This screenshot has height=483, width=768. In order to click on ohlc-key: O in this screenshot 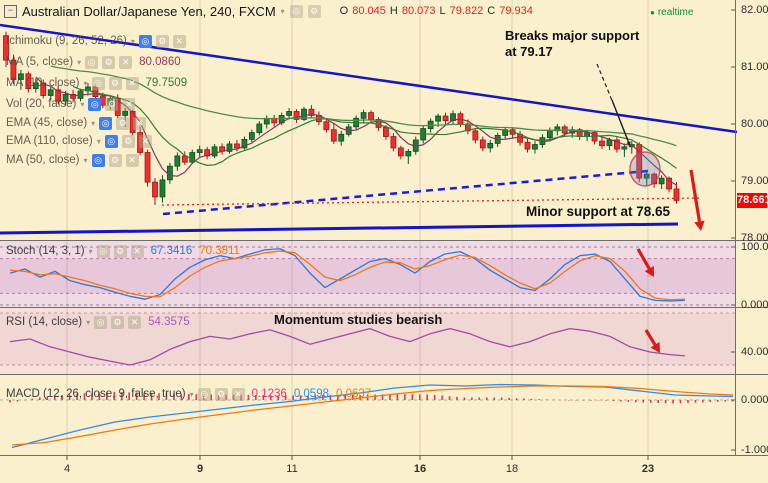, I will do `click(344, 11)`.